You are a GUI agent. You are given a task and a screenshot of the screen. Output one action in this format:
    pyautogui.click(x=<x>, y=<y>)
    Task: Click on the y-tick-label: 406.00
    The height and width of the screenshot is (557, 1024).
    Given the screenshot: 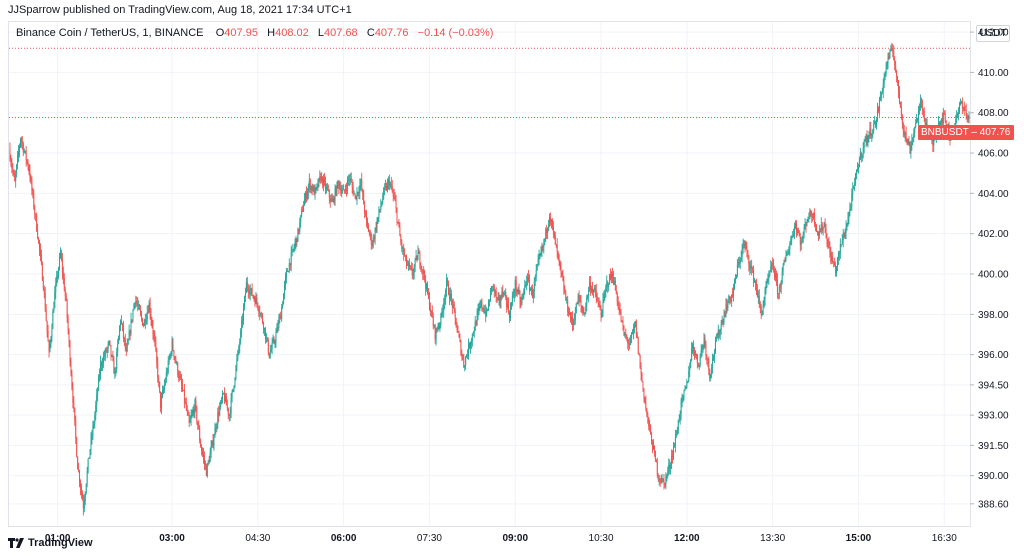 What is the action you would take?
    pyautogui.click(x=993, y=154)
    